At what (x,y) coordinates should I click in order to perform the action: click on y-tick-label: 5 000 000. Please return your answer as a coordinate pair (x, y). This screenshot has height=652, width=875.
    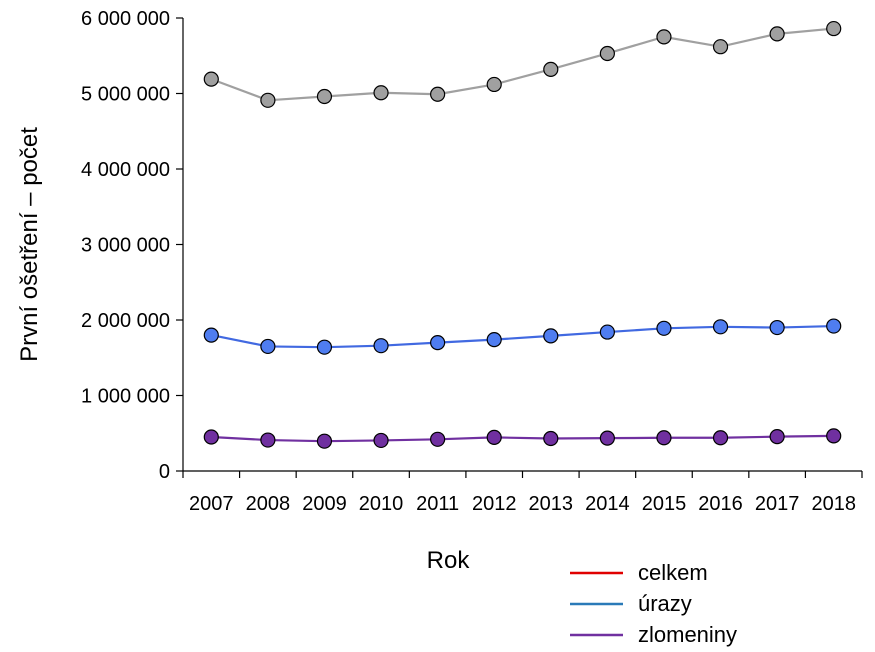
    Looking at the image, I should click on (125, 95).